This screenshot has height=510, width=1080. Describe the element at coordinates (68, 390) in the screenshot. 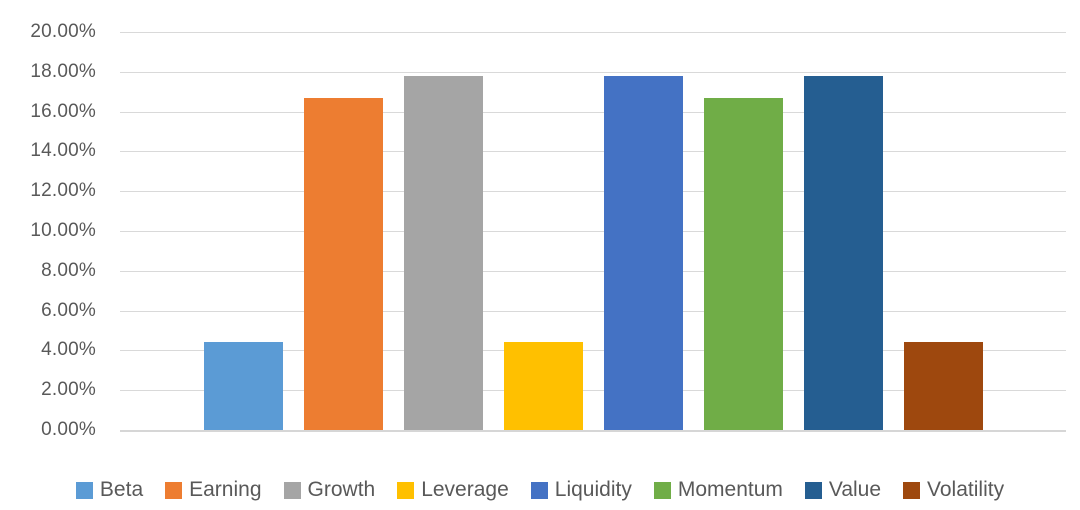

I see `y-tick-label: 2.00%` at that location.